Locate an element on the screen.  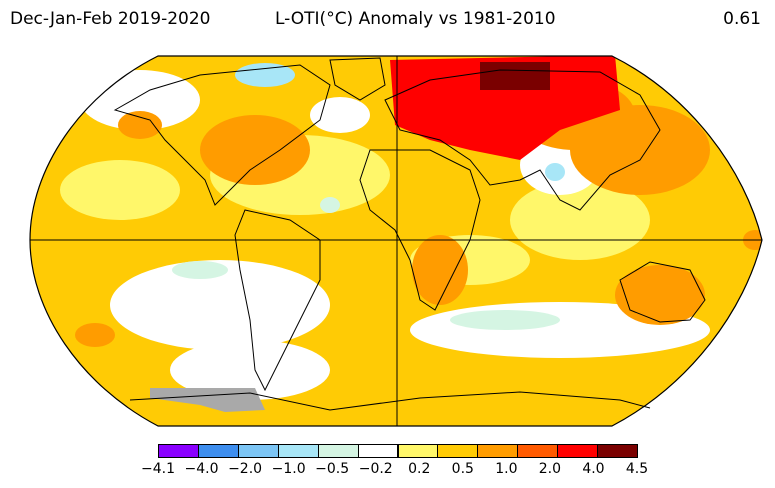
legend-tick-label: −1.0 is located at coordinates (288, 469).